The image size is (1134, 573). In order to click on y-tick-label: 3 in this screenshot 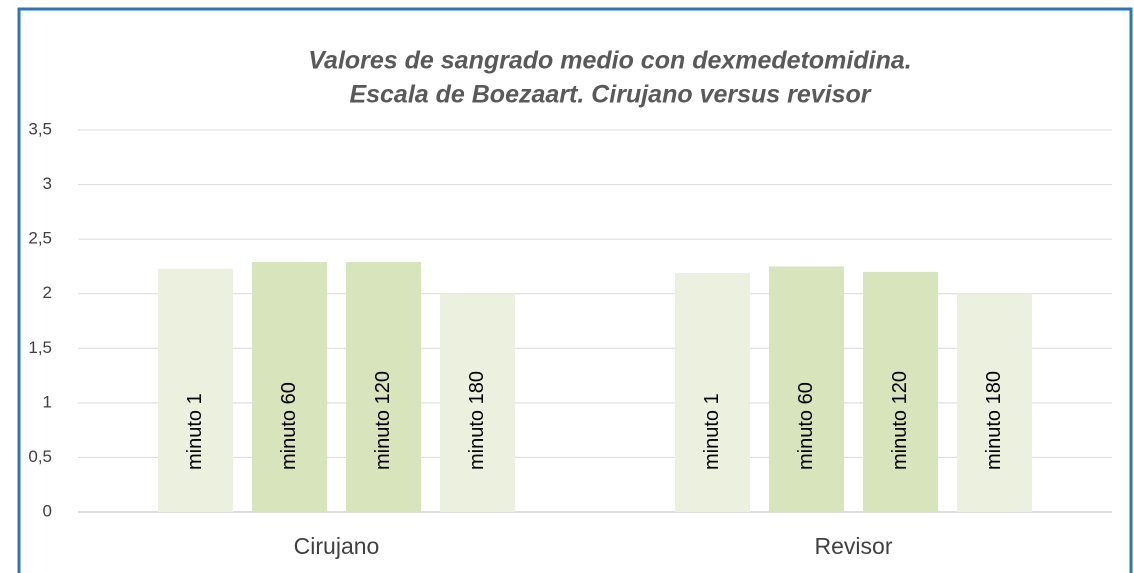, I will do `click(47, 183)`.